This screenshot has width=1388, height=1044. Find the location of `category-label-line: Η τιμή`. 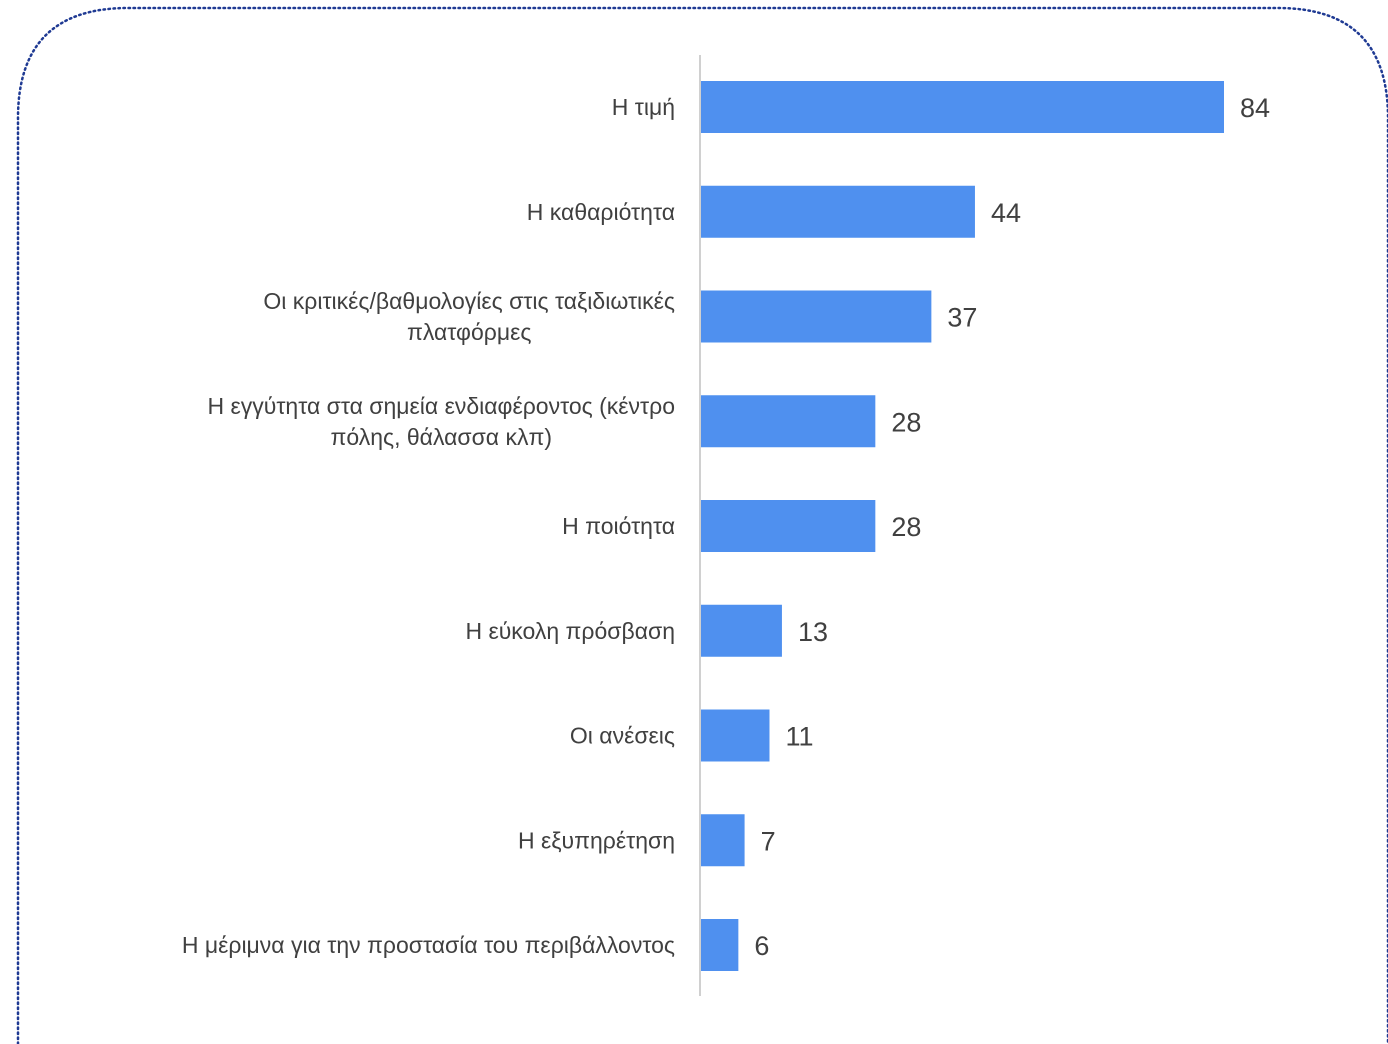

category-label-line: Η τιμή is located at coordinates (643, 107).